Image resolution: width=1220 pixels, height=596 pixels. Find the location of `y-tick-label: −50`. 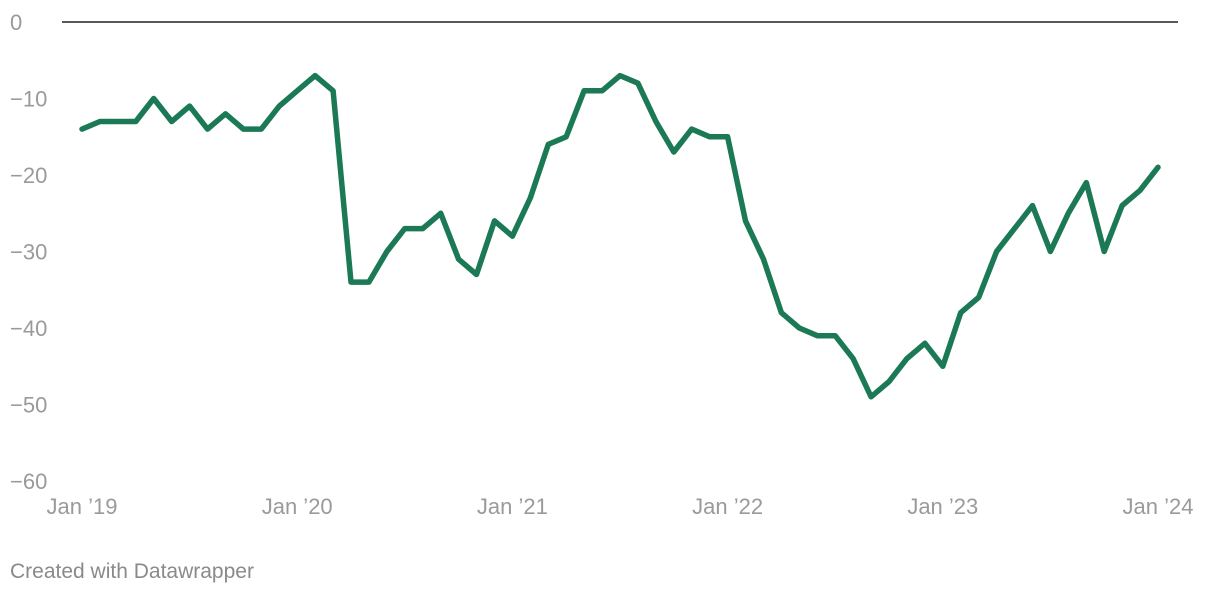

y-tick-label: −50 is located at coordinates (28, 405).